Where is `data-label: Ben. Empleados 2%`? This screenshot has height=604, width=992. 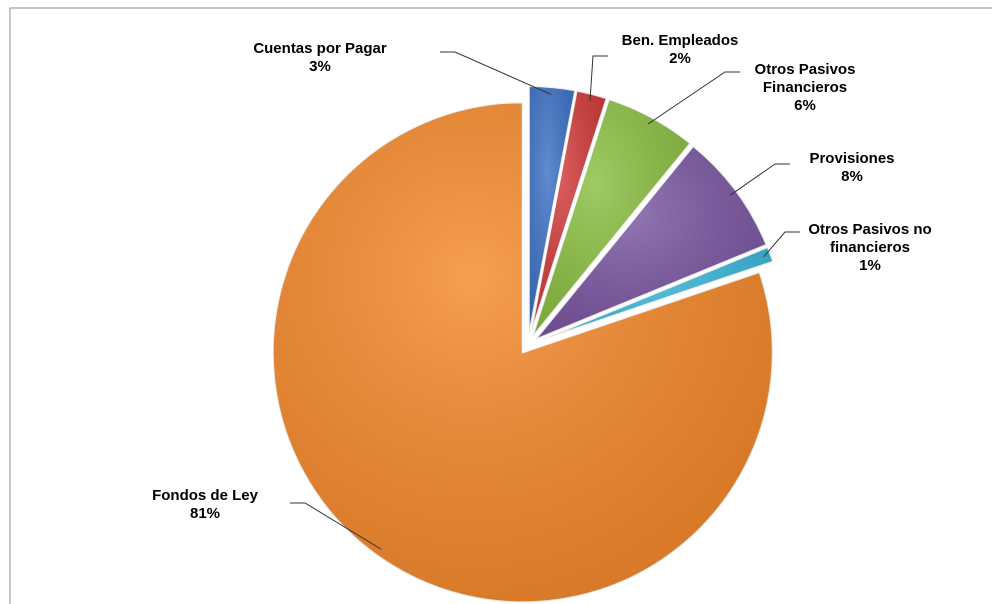
data-label: Ben. Empleados 2% is located at coordinates (680, 50).